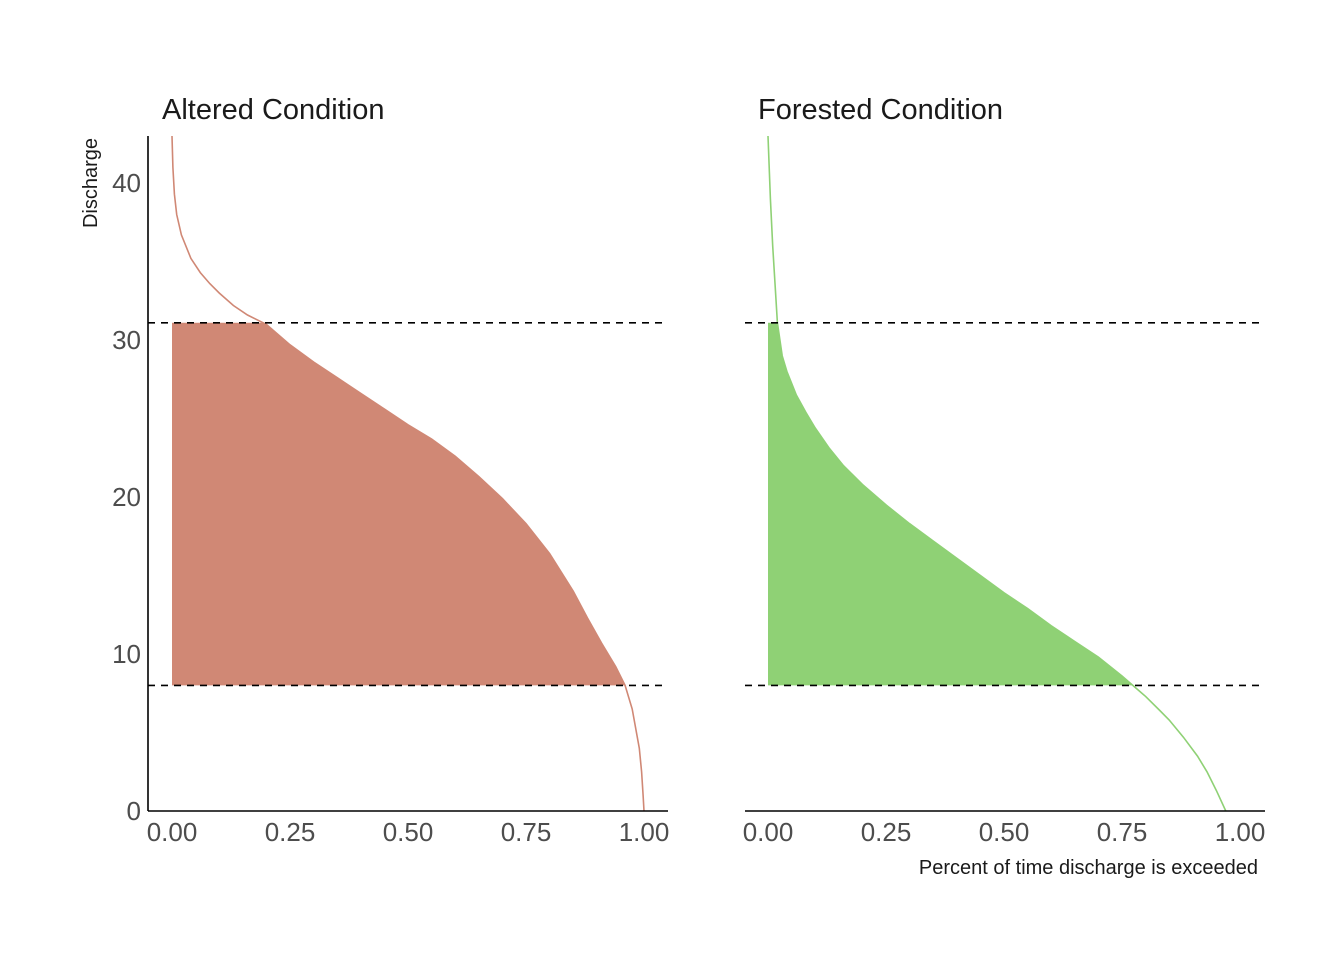  Describe the element at coordinates (126, 497) in the screenshot. I see `y-tick-label: 20` at that location.